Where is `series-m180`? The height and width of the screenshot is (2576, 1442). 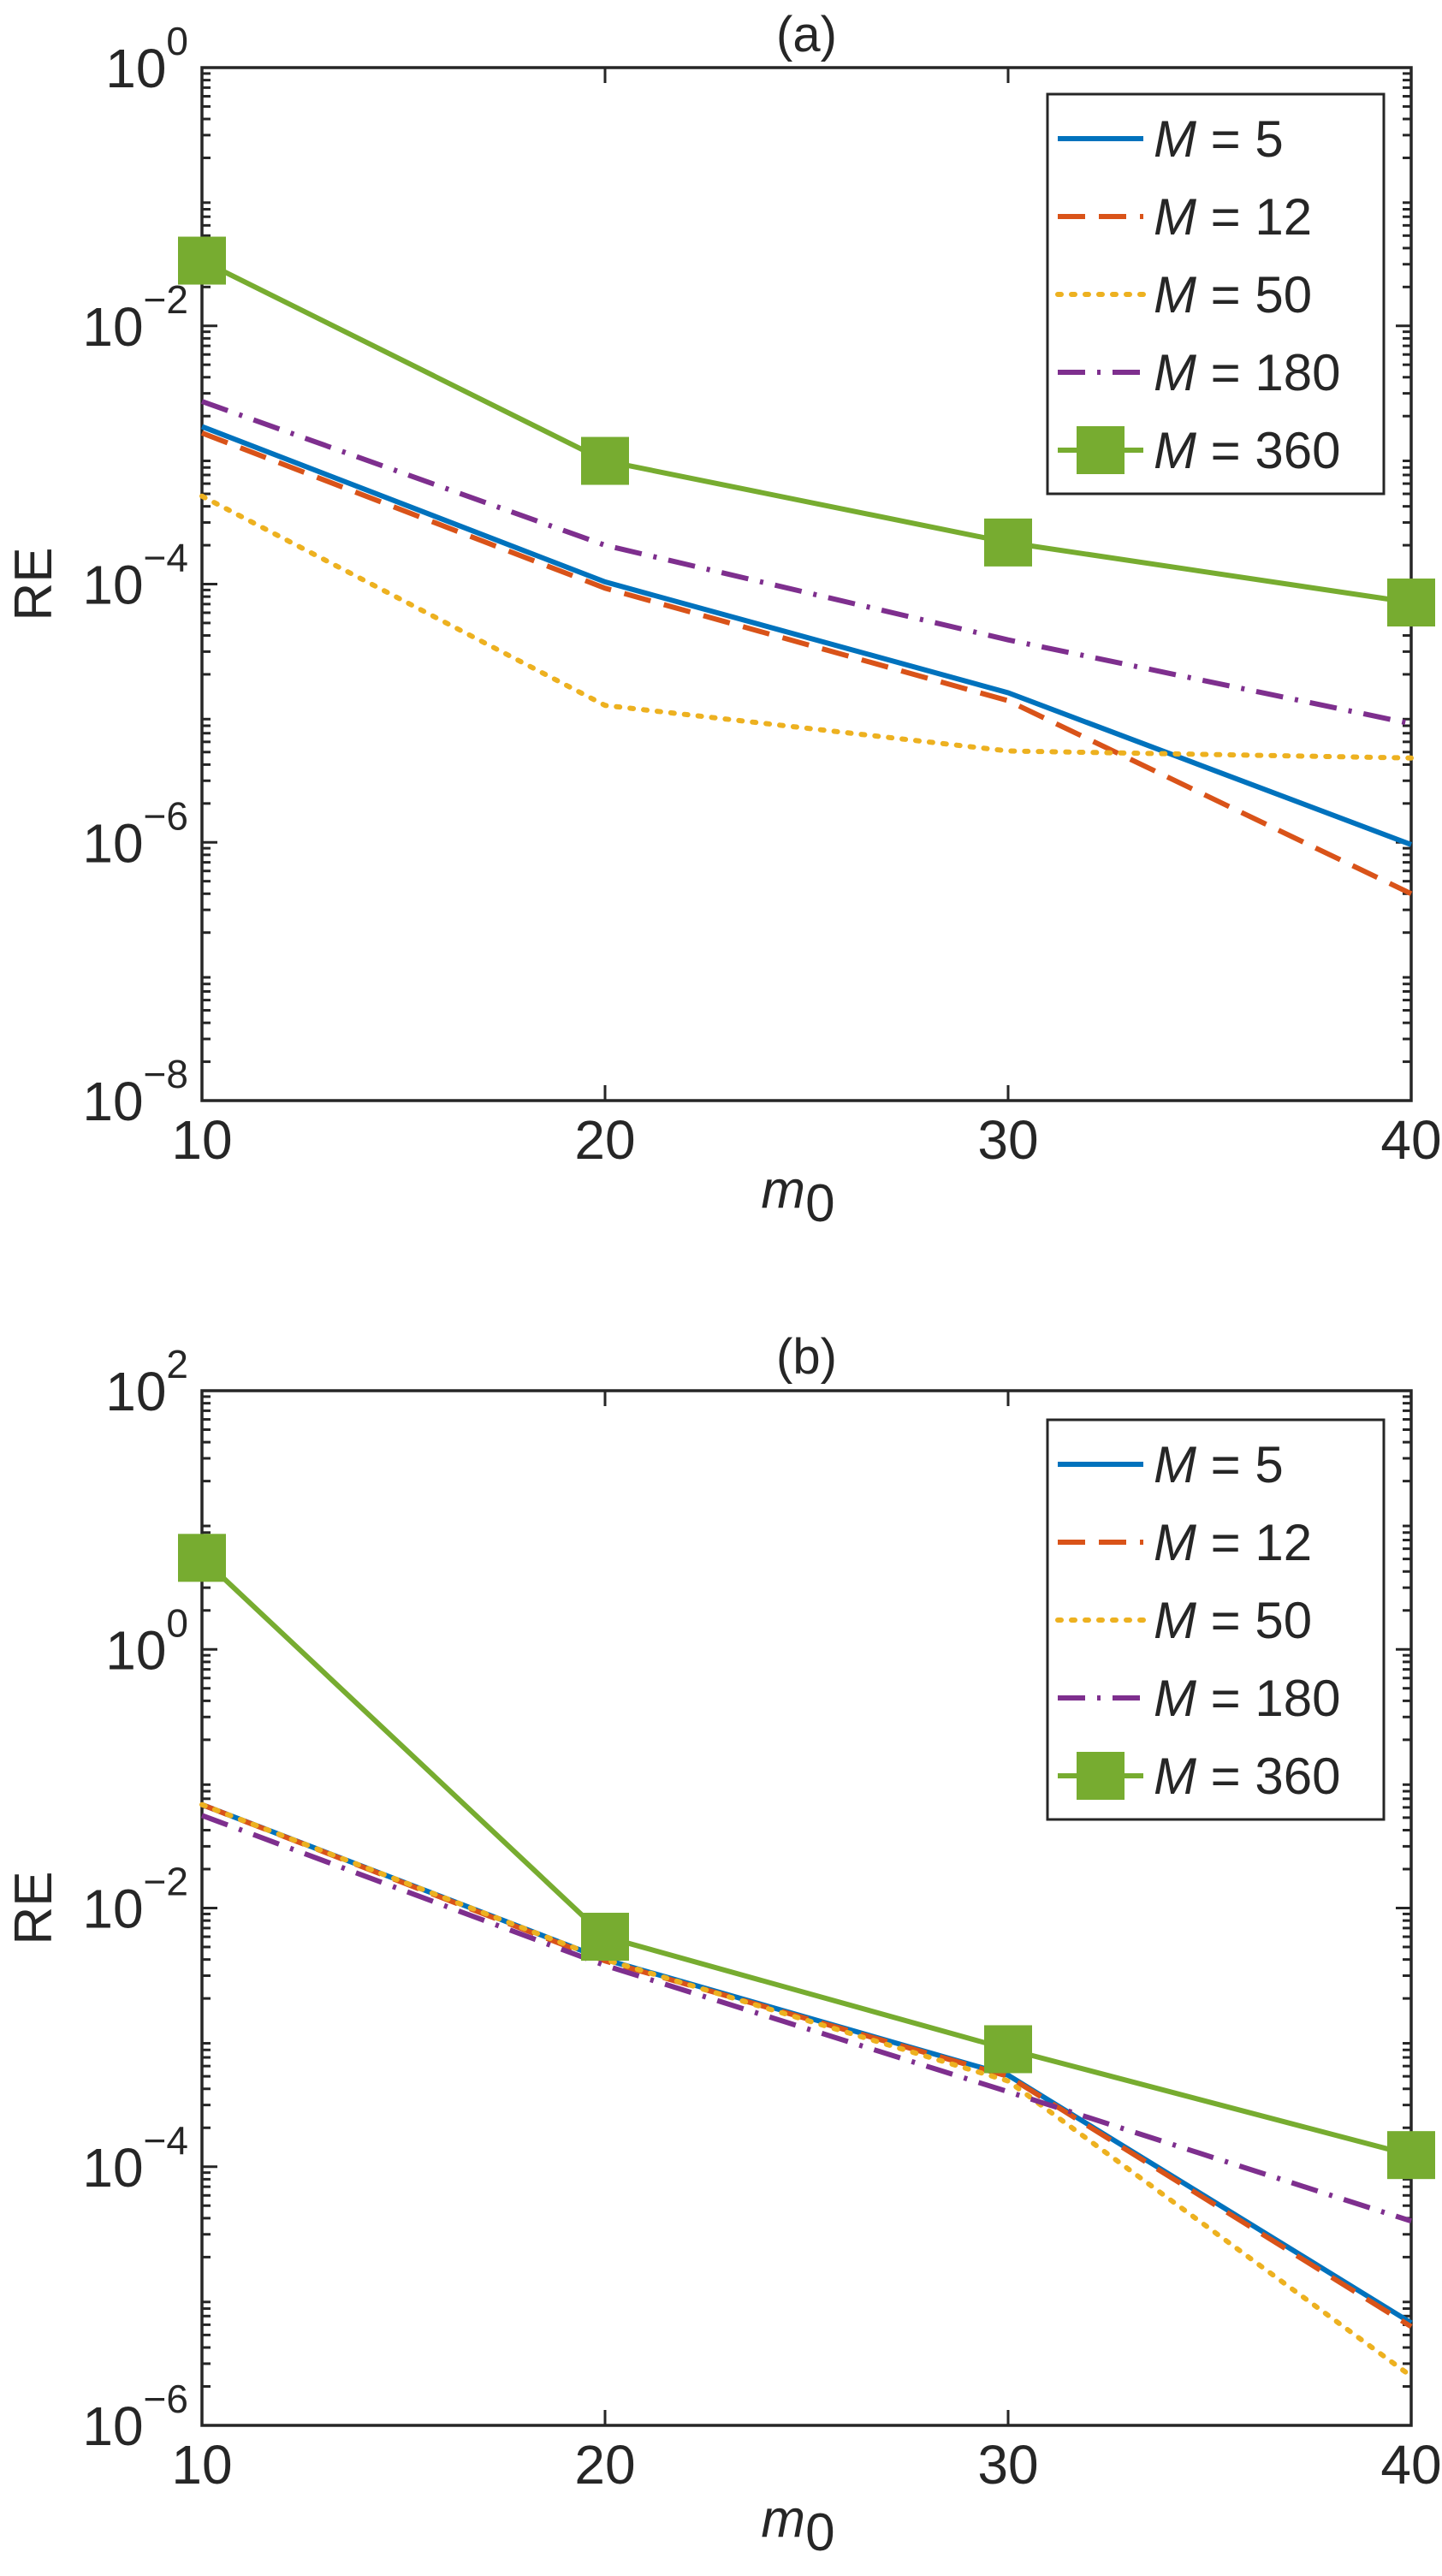 series-m180 is located at coordinates (806, 2018).